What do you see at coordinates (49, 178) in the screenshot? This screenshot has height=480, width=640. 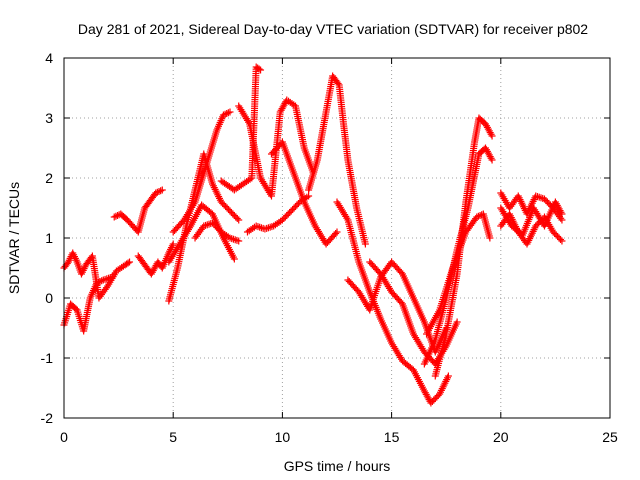 I see `y-tick-label: 2` at bounding box center [49, 178].